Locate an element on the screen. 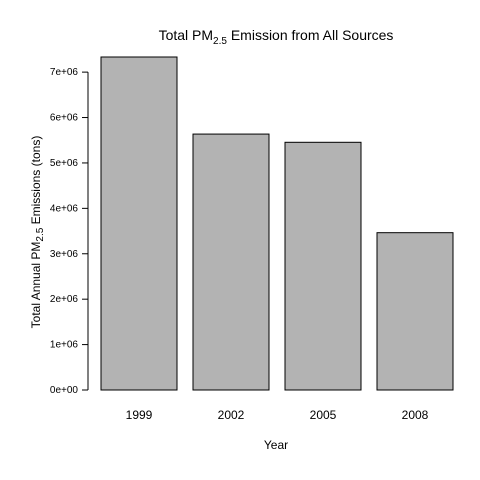 The height and width of the screenshot is (480, 480). y-tick-label: 4e+06 is located at coordinates (64, 208).